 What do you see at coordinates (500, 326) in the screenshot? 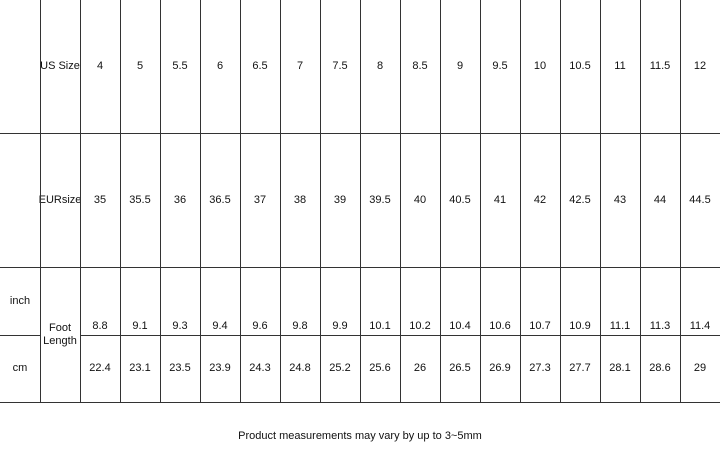
I see `foot-inch-cell: 10.6` at bounding box center [500, 326].